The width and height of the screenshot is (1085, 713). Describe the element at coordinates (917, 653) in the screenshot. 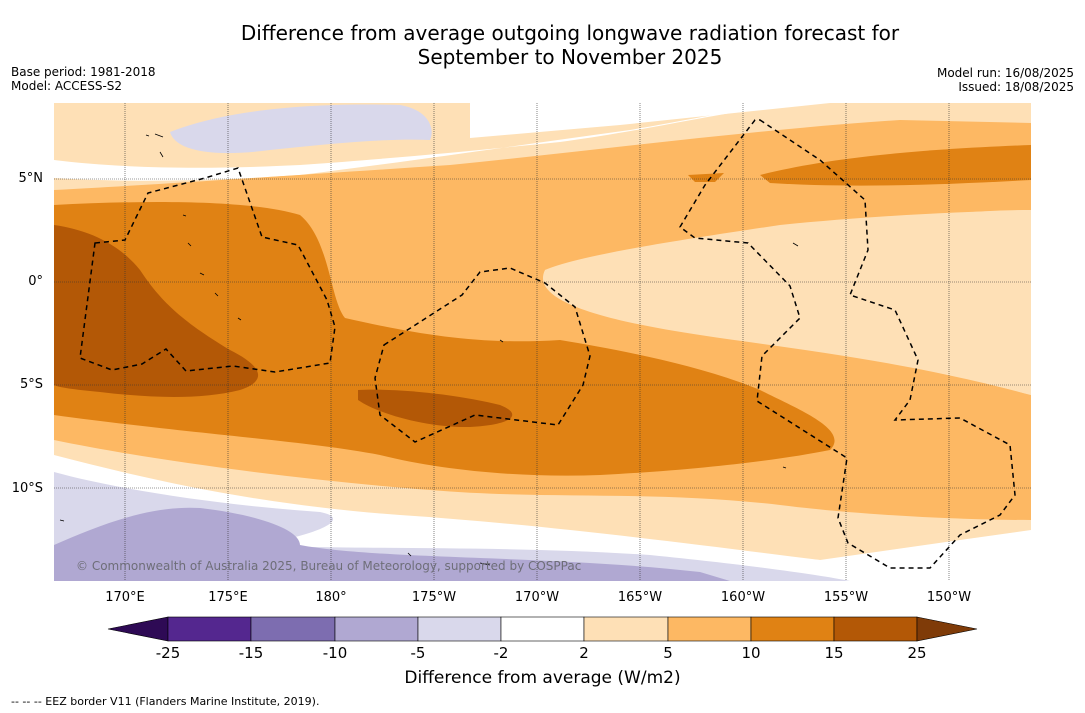

I see `colorbar-tick-25: 25` at that location.